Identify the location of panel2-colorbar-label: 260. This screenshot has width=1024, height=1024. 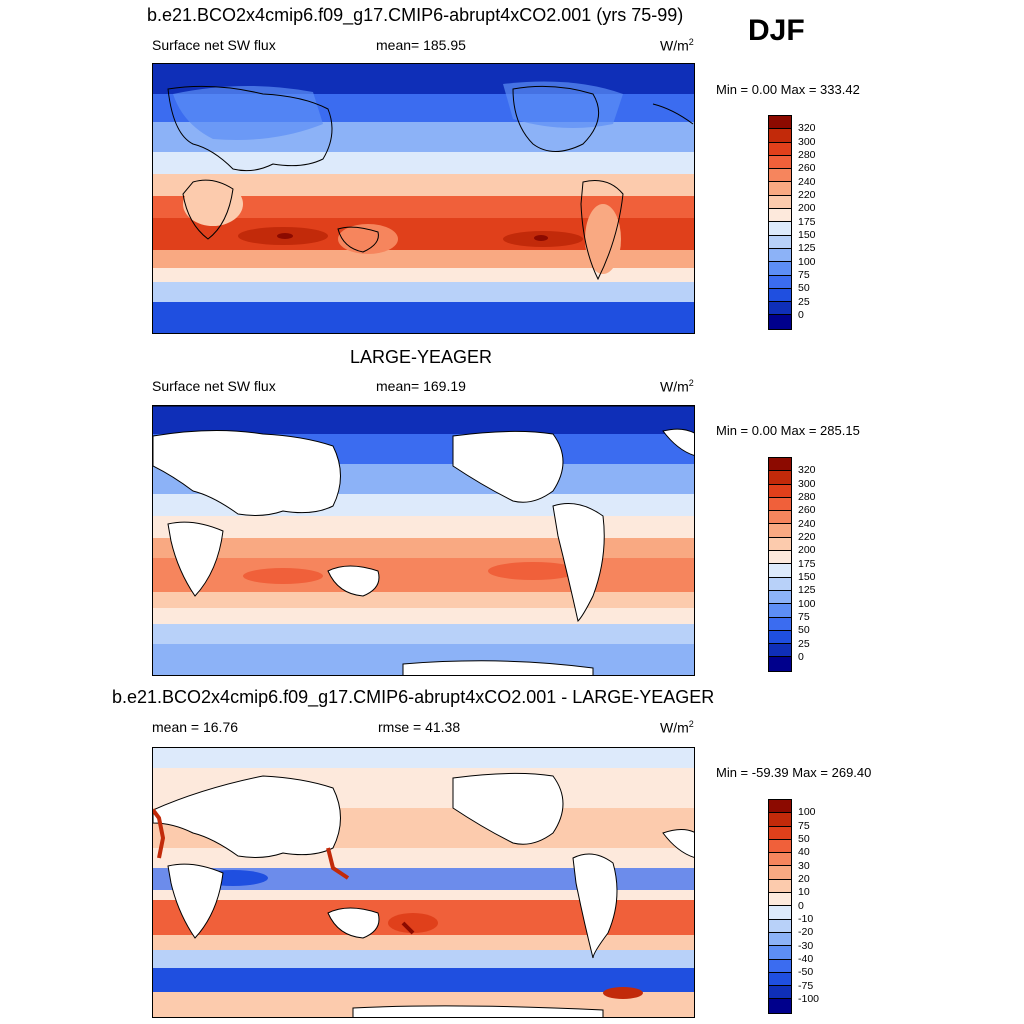
(807, 510).